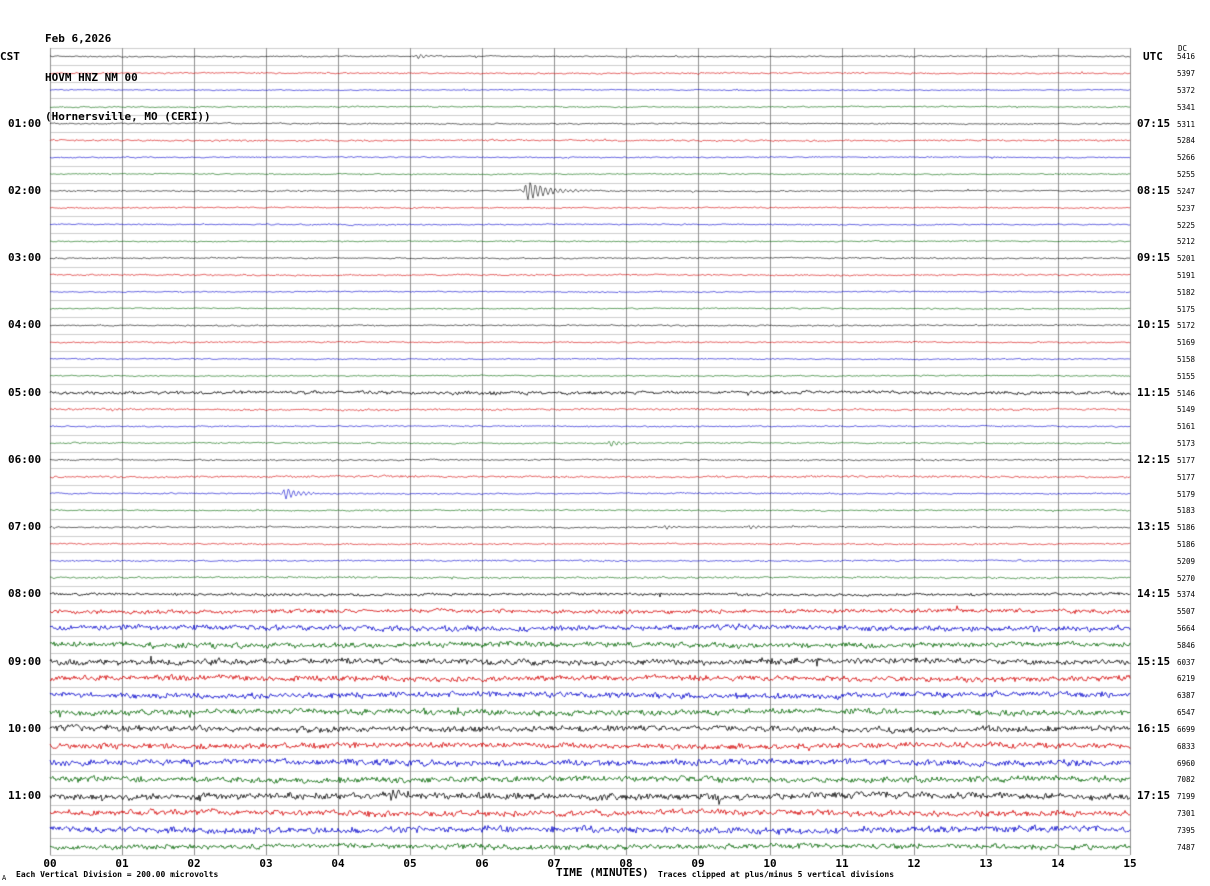 Image resolution: width=1210 pixels, height=886 pixels. I want to click on dc-column-label: DC, so click(1183, 48).